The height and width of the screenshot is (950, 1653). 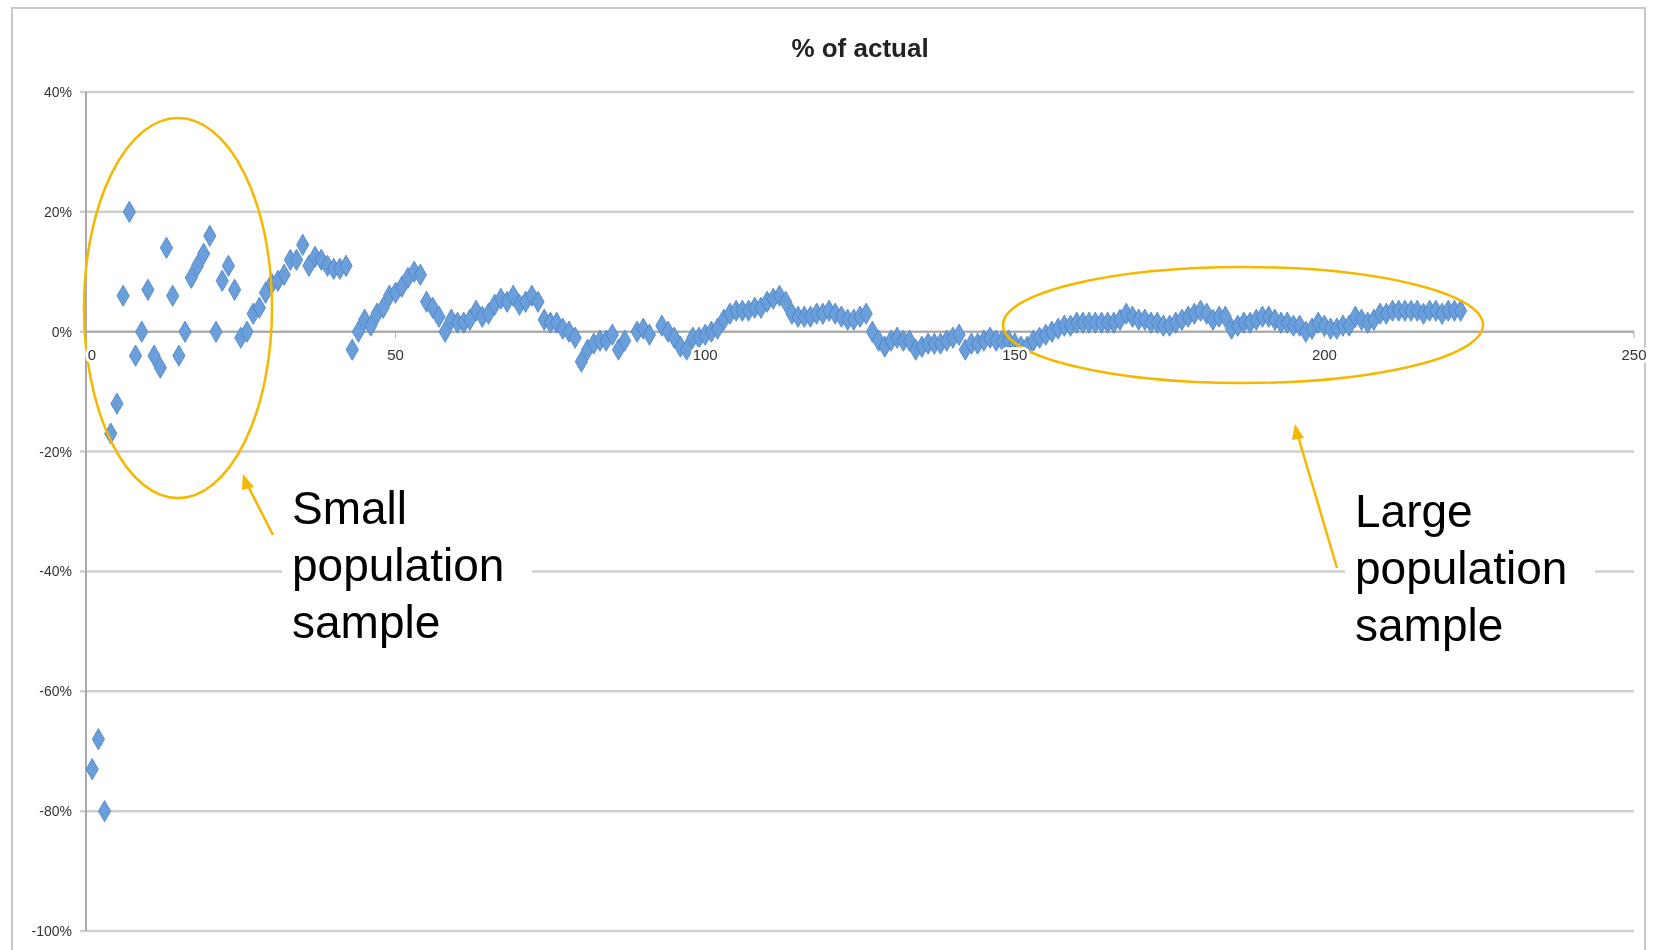 What do you see at coordinates (1634, 354) in the screenshot?
I see `x-tick-label: 250` at bounding box center [1634, 354].